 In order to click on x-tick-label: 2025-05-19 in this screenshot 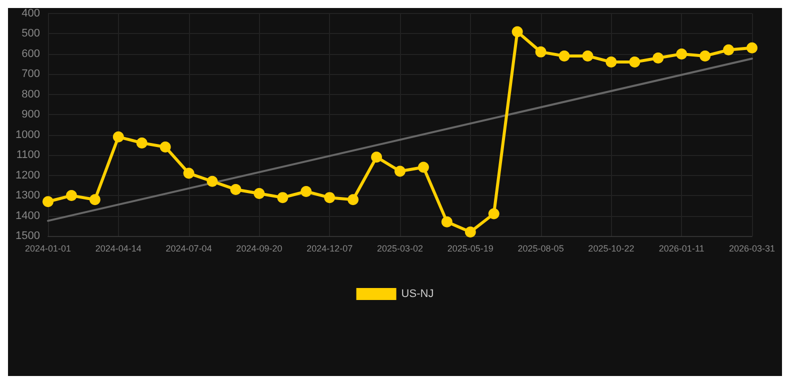, I will do `click(470, 249)`.